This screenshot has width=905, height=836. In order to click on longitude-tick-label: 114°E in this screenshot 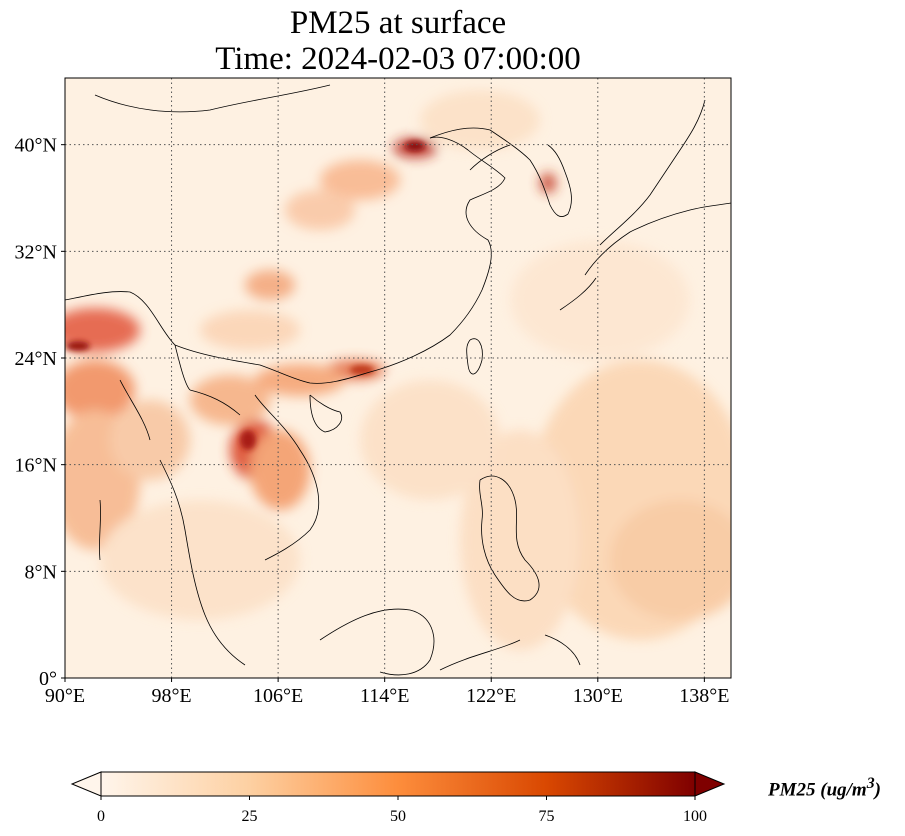, I will do `click(384, 696)`.